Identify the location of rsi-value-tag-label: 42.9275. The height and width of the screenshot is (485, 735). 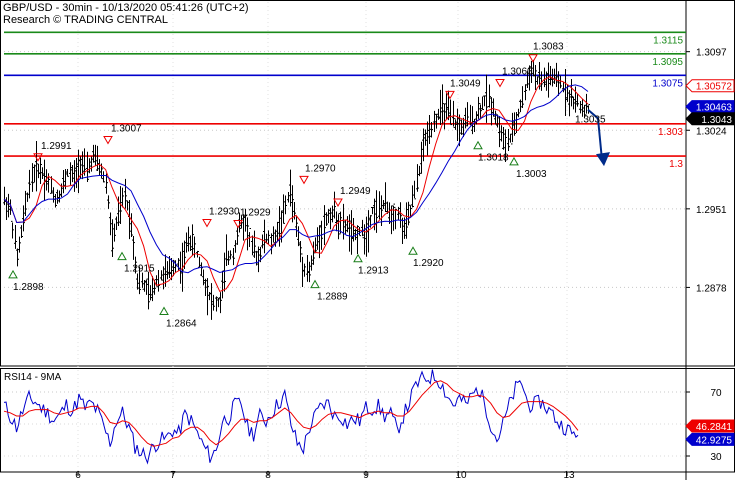
(714, 440).